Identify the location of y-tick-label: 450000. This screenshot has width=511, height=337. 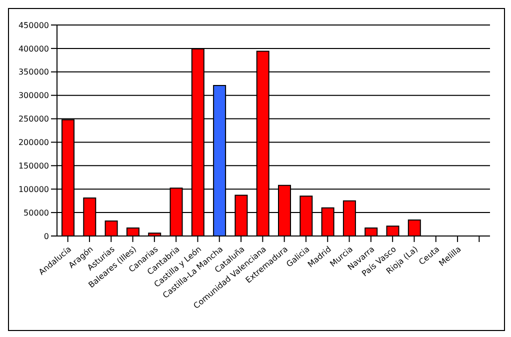
(33, 25).